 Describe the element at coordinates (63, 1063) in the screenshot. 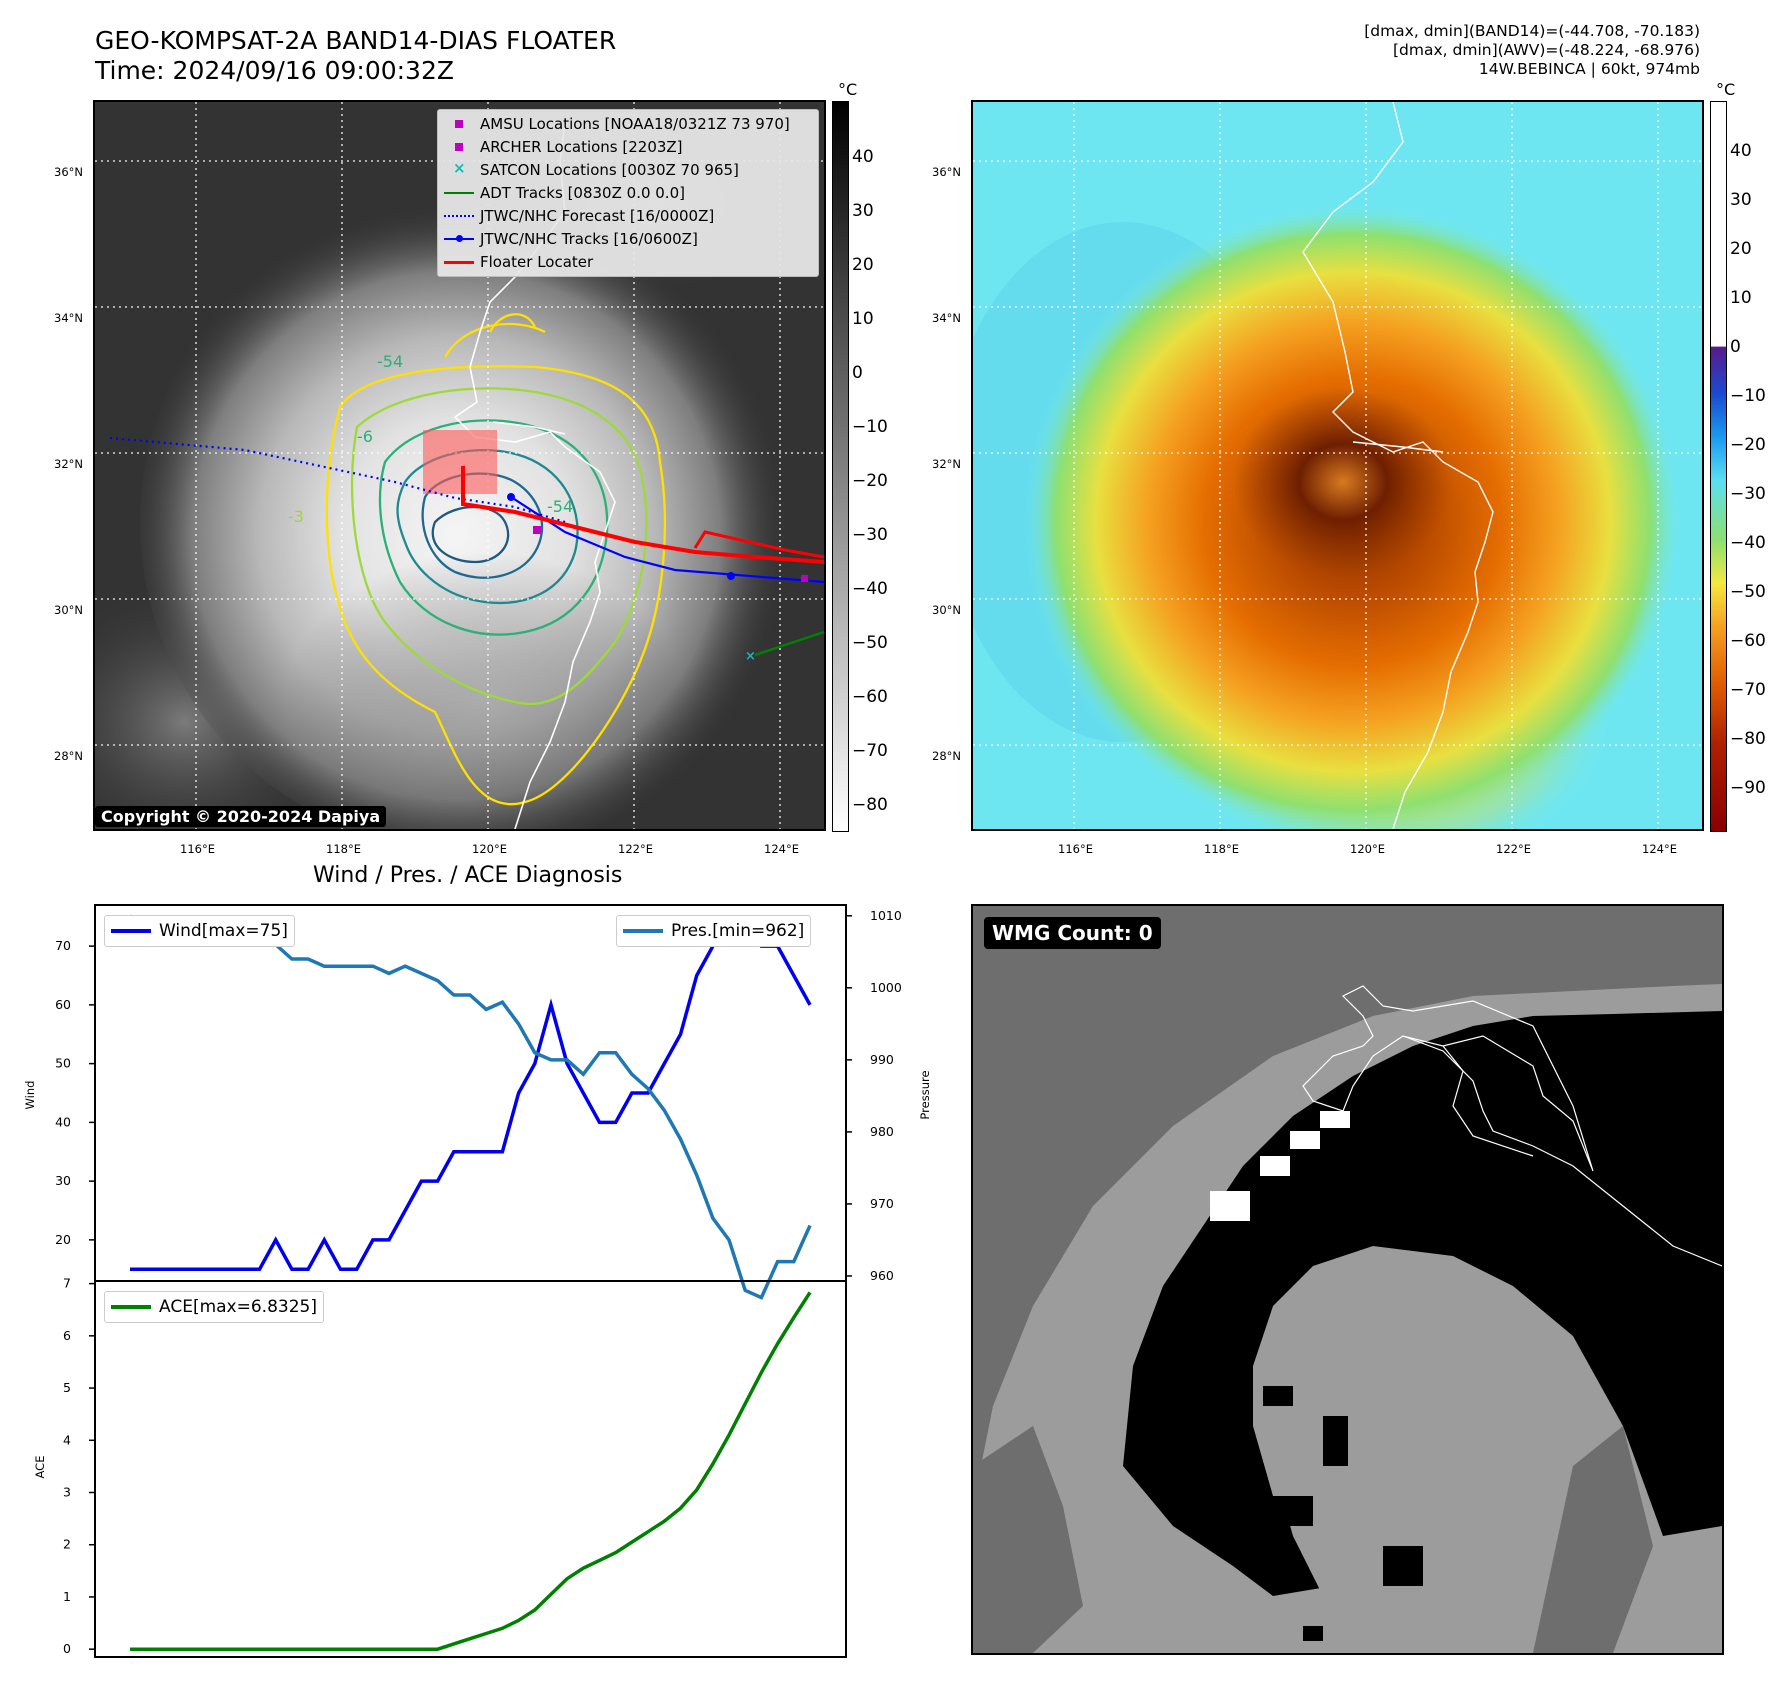

I see `y-tick-label: 50` at that location.